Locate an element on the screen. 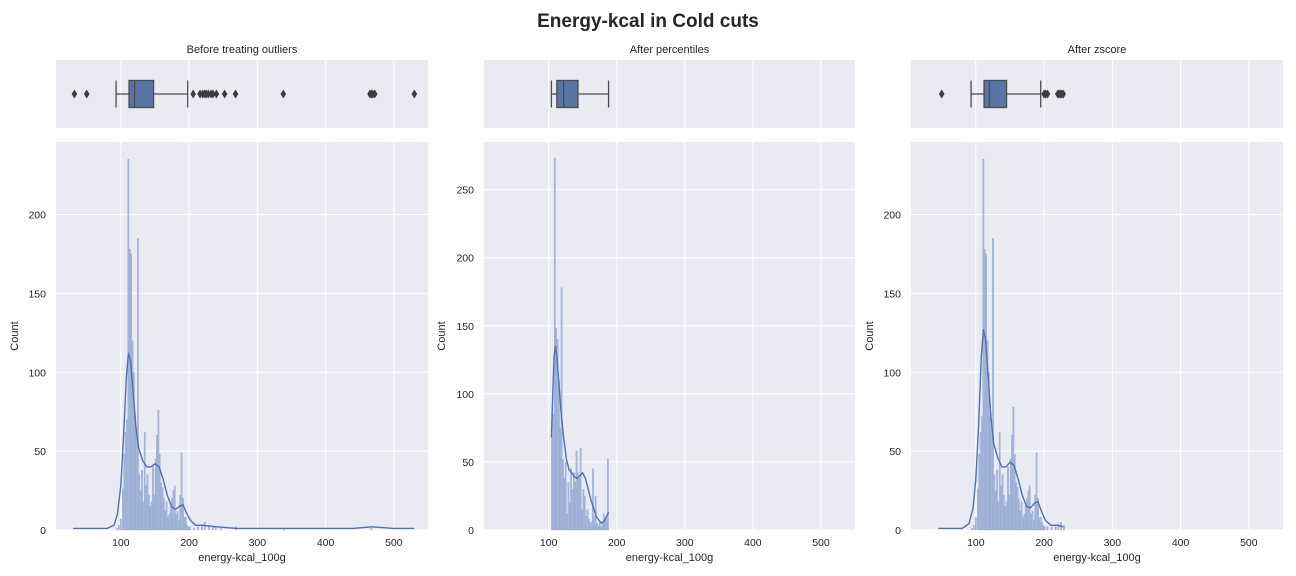 Image resolution: width=1296 pixels, height=576 pixels. box-iqr is located at coordinates (995, 94).